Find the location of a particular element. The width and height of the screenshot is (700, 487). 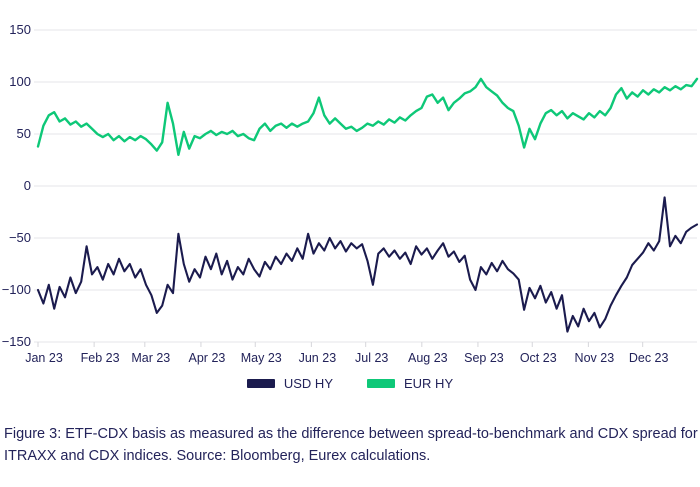

y-axis-tick-label: −50 is located at coordinates (19, 237).